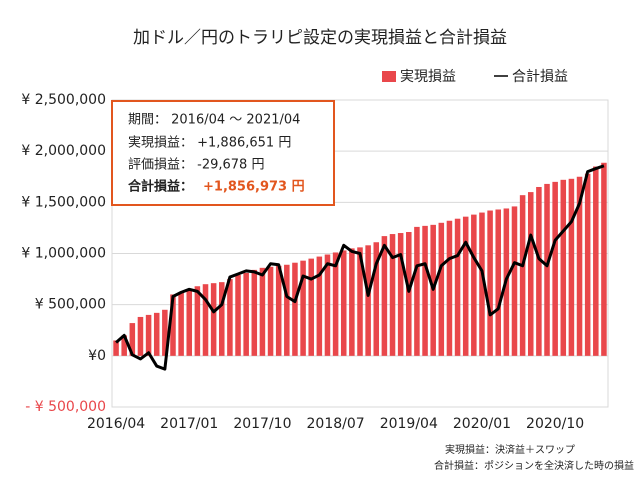  Describe the element at coordinates (97, 356) in the screenshot. I see `y-tick-label: ¥0` at that location.